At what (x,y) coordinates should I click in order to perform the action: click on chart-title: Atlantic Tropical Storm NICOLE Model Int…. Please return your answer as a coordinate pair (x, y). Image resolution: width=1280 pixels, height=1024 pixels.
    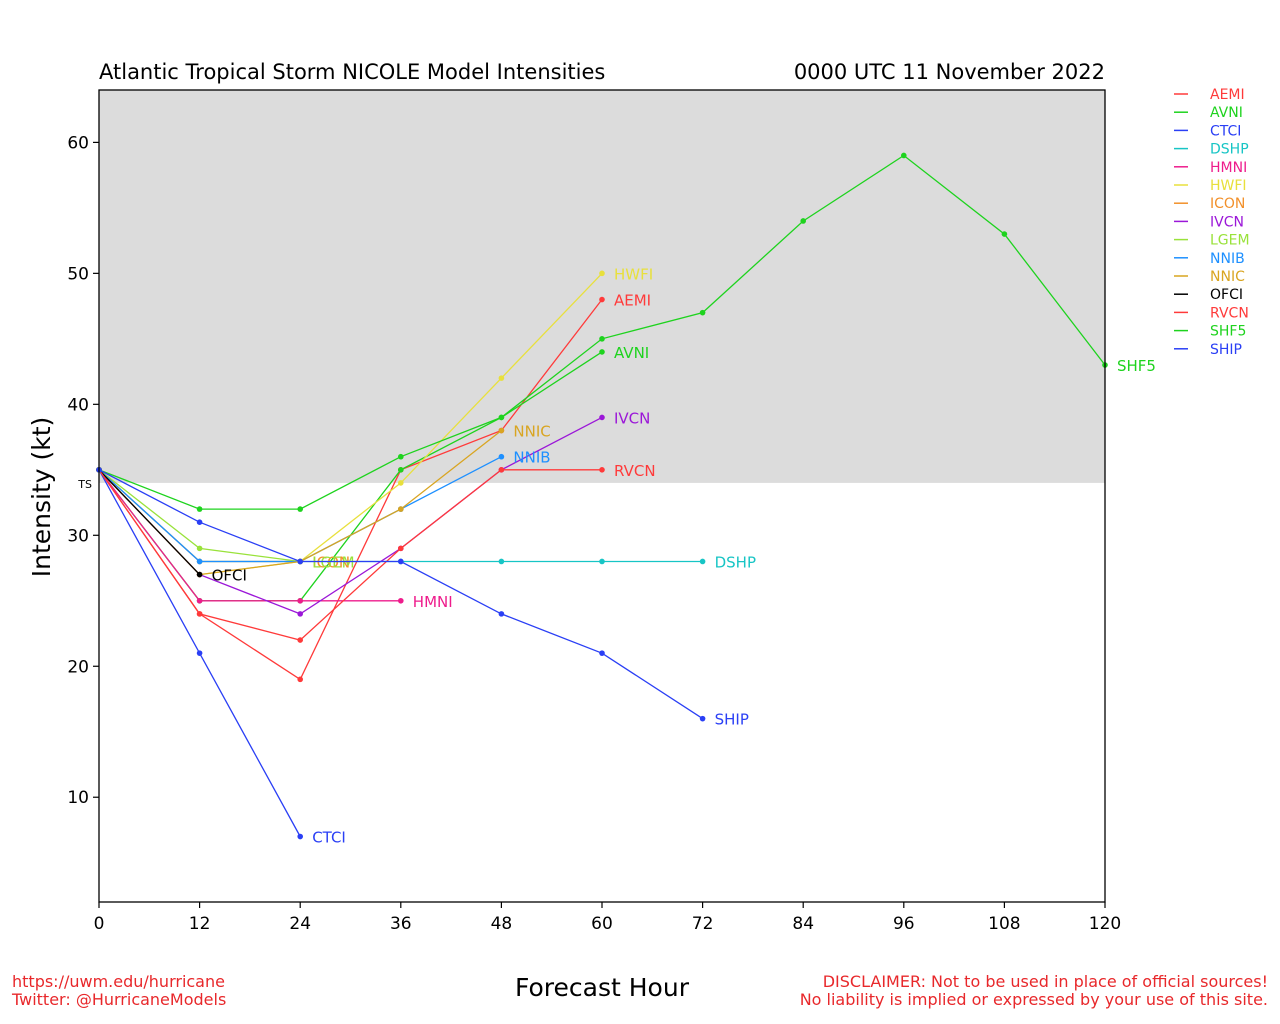
    Looking at the image, I should click on (352, 72).